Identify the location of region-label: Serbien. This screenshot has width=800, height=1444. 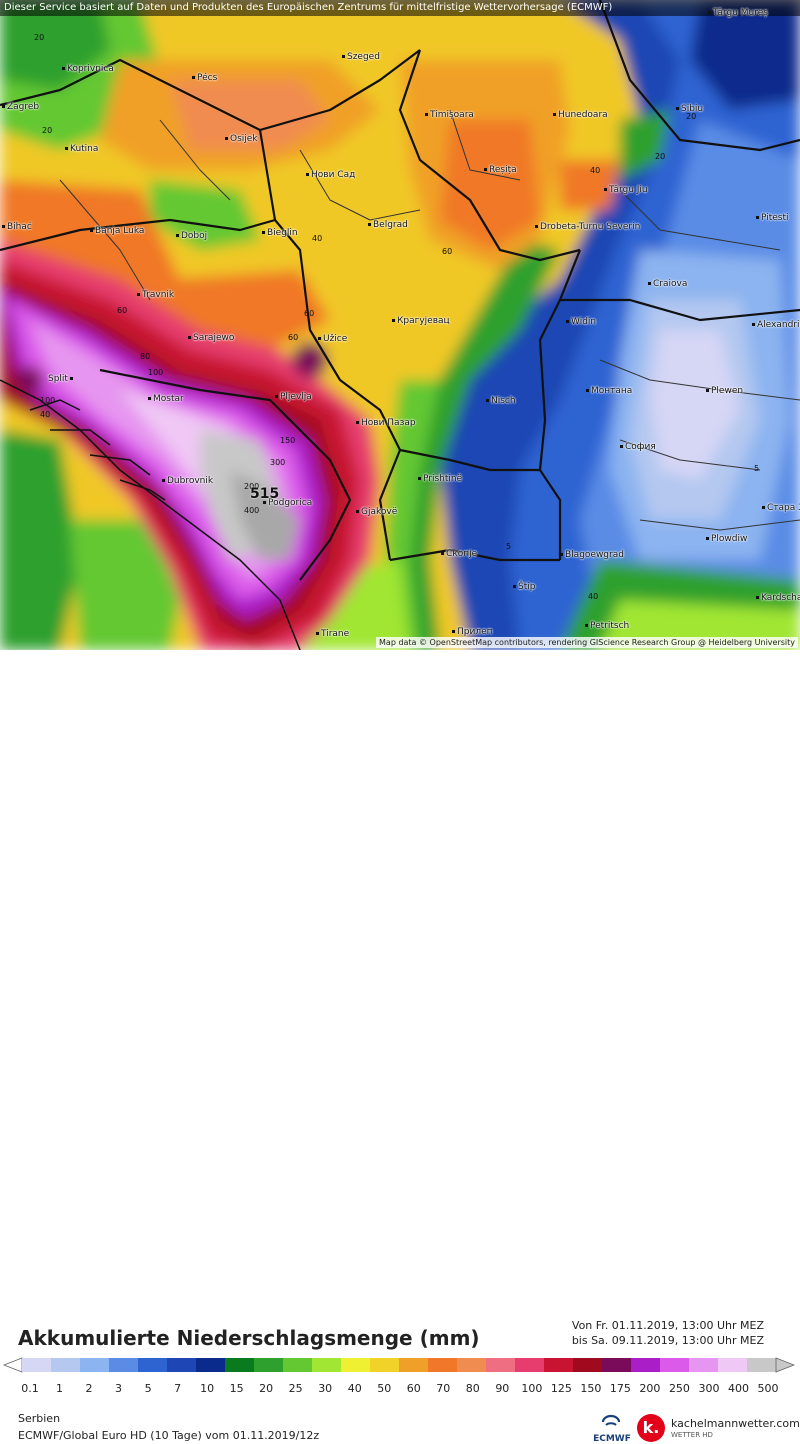
(39, 1418).